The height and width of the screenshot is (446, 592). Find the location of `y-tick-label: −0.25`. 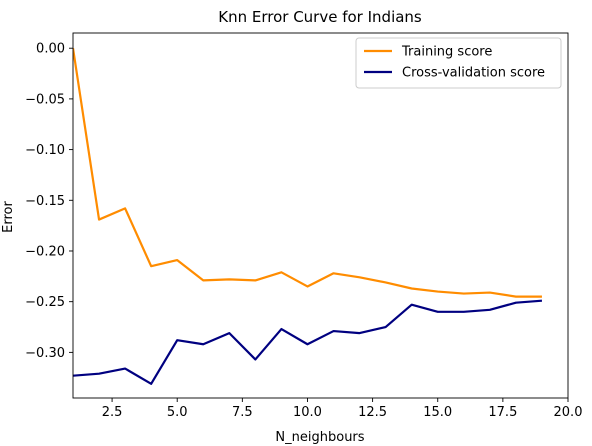

y-tick-label: −0.25 is located at coordinates (45, 302).